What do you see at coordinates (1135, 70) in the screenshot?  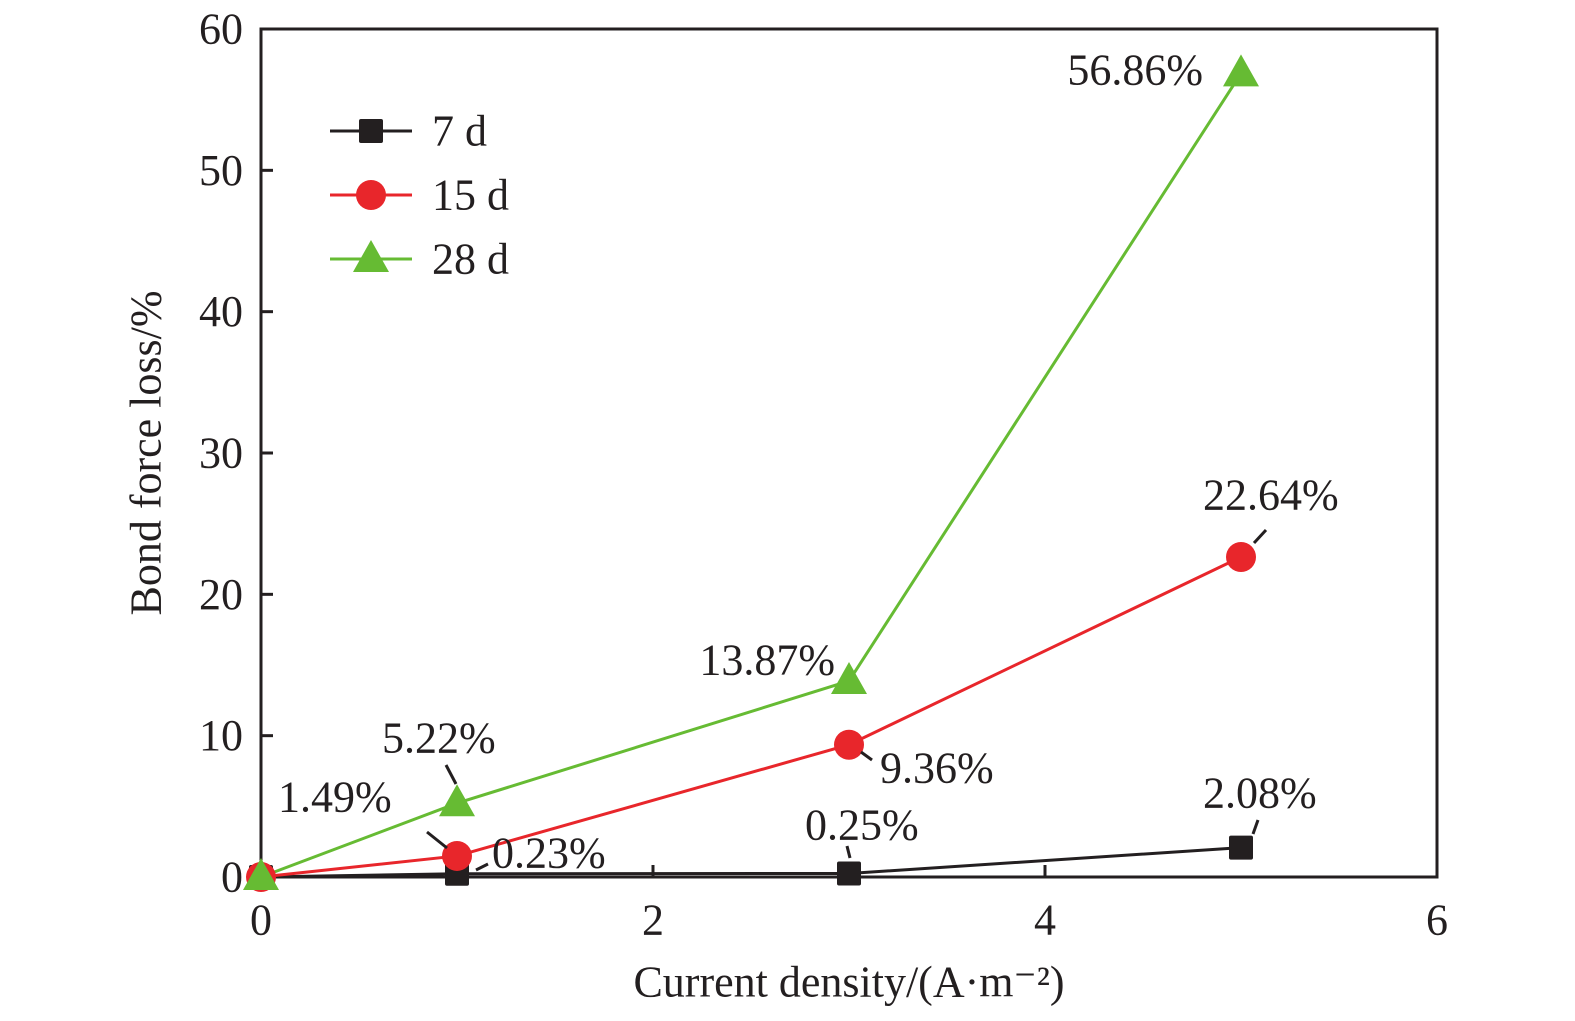 I see `data-label: 56.86%` at bounding box center [1135, 70].